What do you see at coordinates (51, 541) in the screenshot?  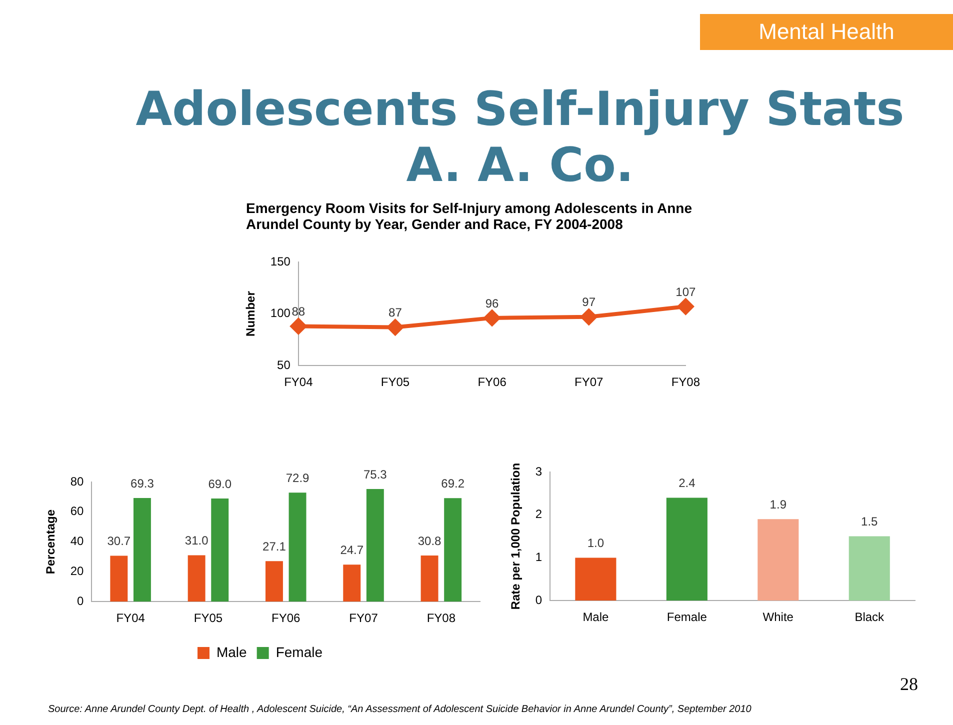 I see `y-axis-title: Percentage` at bounding box center [51, 541].